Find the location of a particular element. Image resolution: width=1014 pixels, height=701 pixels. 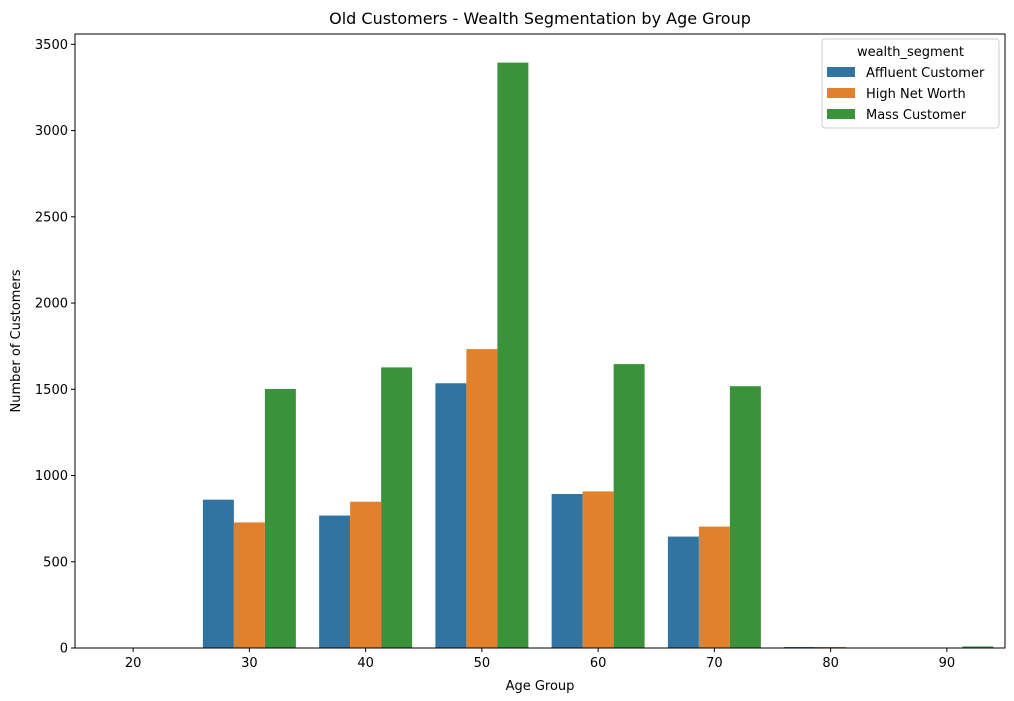

y-tick-label: 1000 is located at coordinates (51, 476).